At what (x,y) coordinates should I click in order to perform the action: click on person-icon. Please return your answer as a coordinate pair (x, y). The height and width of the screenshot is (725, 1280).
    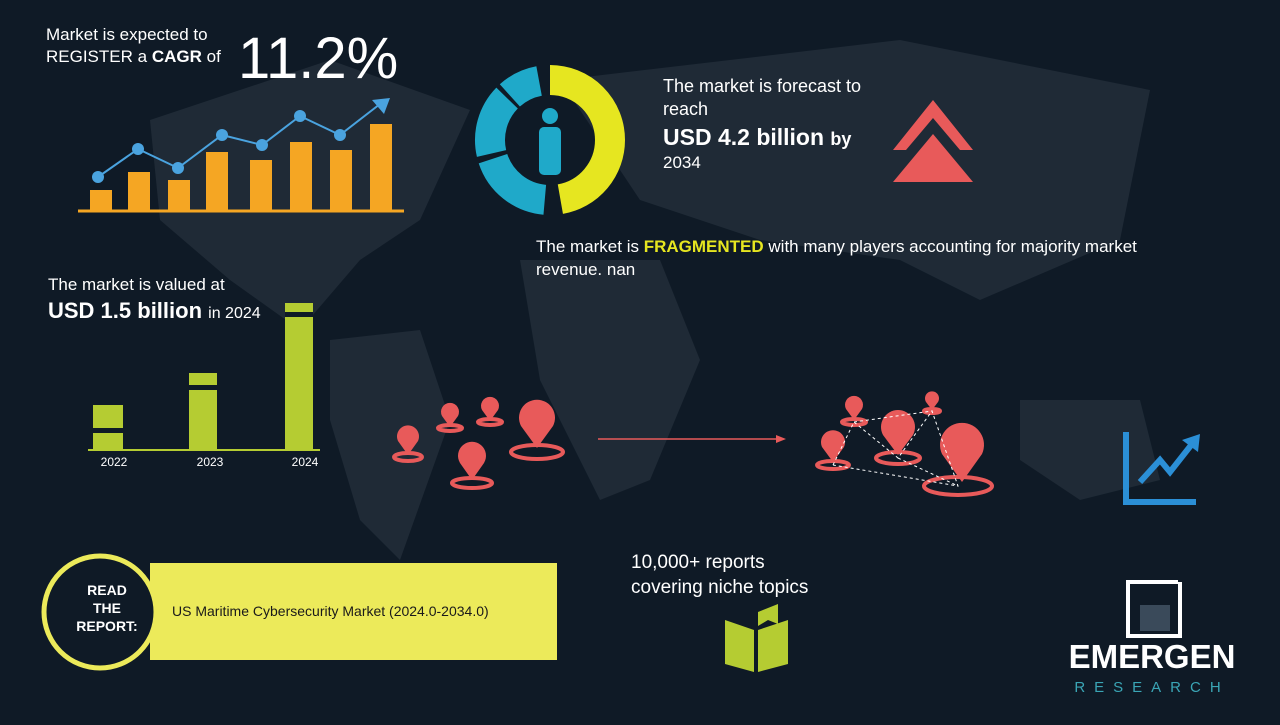
    Looking at the image, I should click on (550, 141).